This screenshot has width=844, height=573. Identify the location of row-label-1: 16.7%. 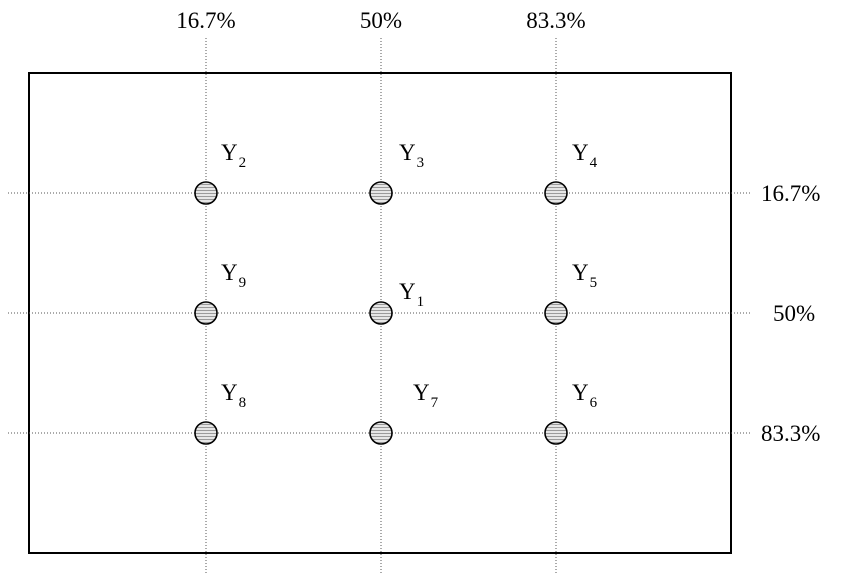
(790, 193).